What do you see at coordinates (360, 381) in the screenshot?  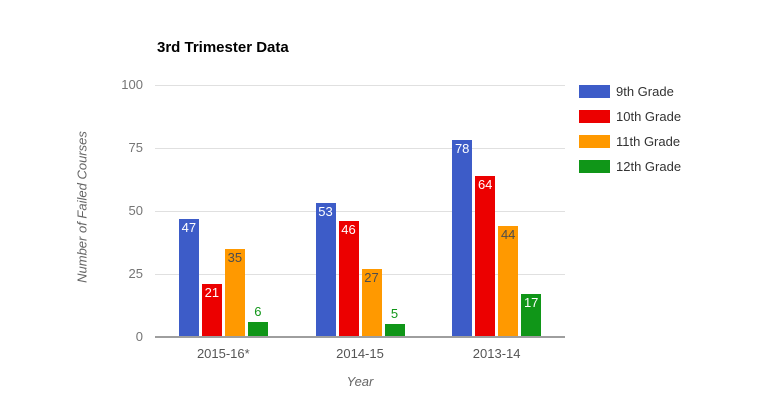 I see `x-axis-title: Year` at bounding box center [360, 381].